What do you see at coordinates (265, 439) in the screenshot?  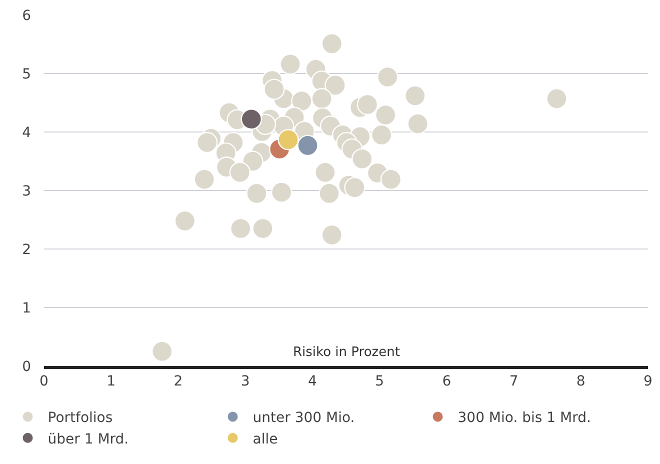 I see `legend-label: alle` at bounding box center [265, 439].